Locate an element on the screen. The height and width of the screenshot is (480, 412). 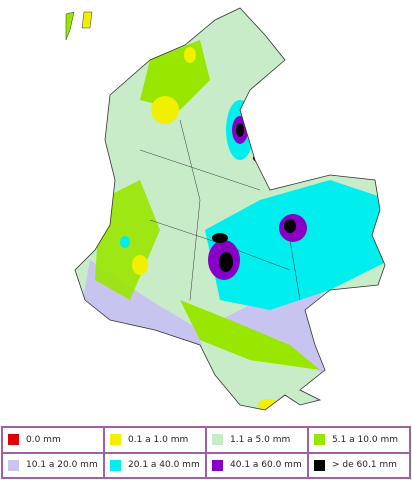
legend-item: 1.1 a 5.0 mm is located at coordinates (257, 440).